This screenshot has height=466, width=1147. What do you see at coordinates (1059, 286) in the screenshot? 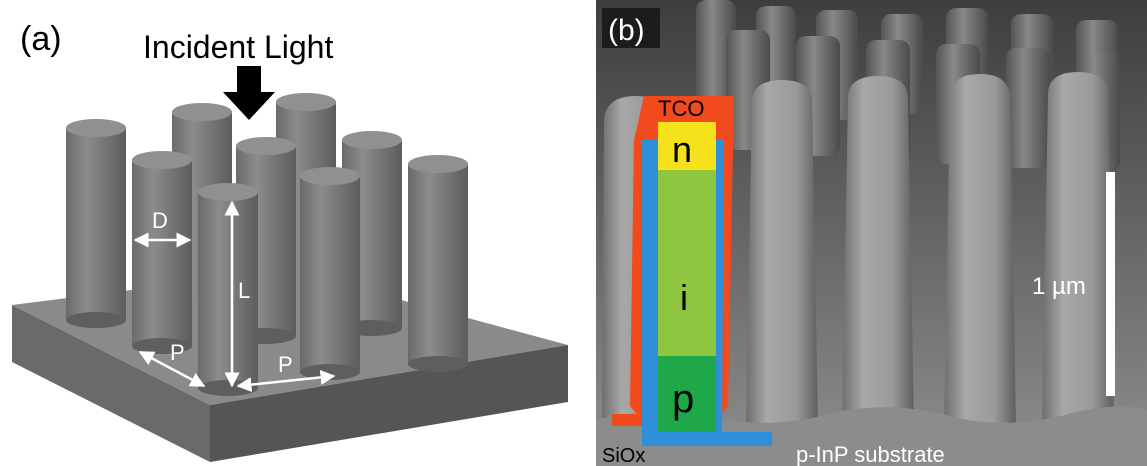
I see `scale-bar-label: 1 µm` at bounding box center [1059, 286].